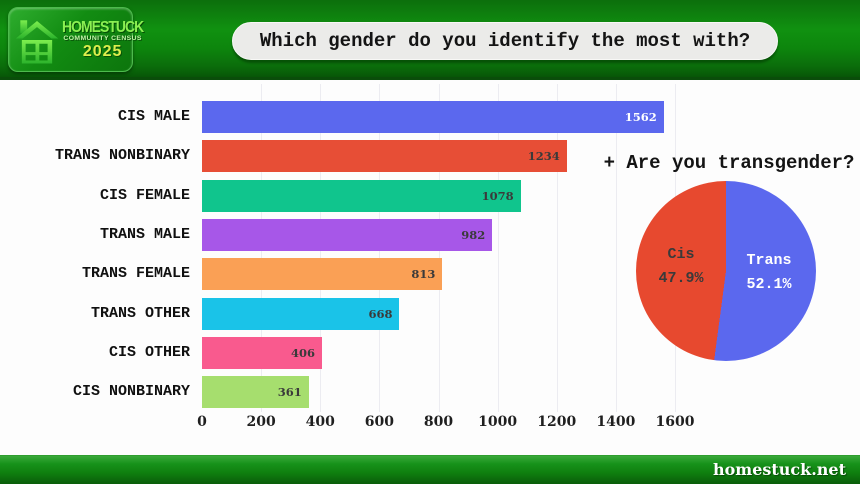 This screenshot has width=860, height=484. I want to click on x-axis-tick: 1000, so click(498, 422).